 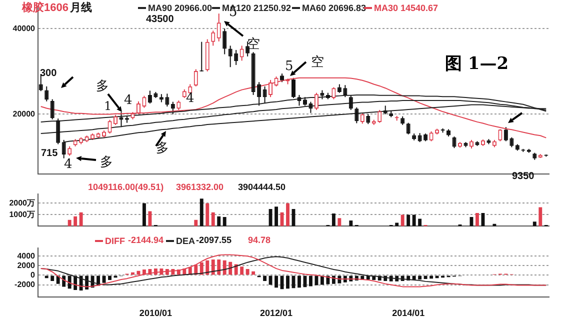 I want to click on y-tick-label: 1000万, so click(x=22, y=214).